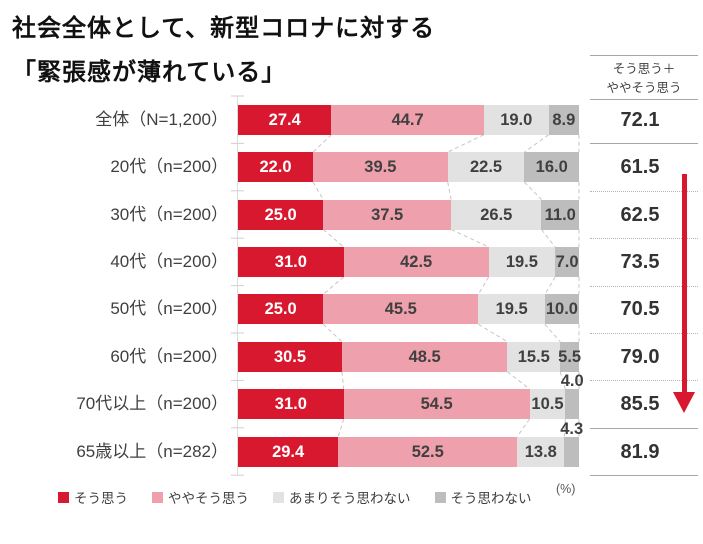 This screenshot has width=703, height=544. Describe the element at coordinates (491, 498) in the screenshot. I see `legend-label: そう思わない` at that location.